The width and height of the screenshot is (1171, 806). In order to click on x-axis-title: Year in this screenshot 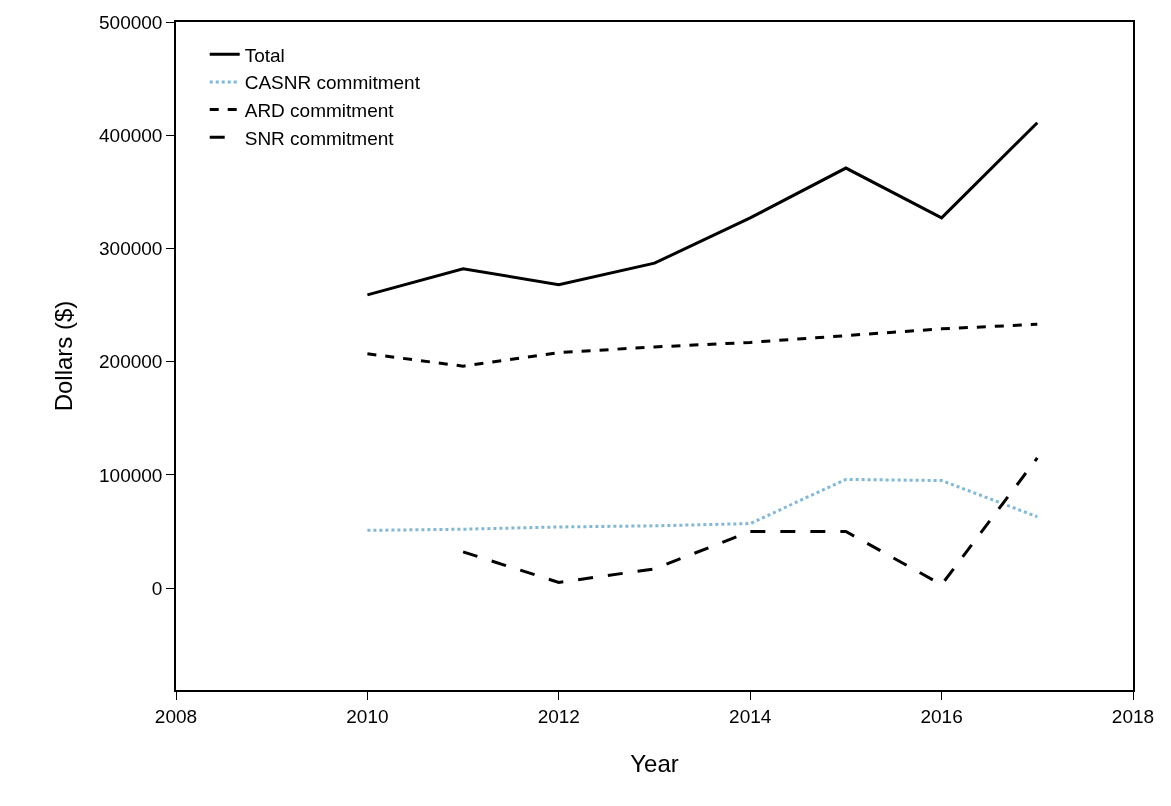, I will do `click(654, 764)`.